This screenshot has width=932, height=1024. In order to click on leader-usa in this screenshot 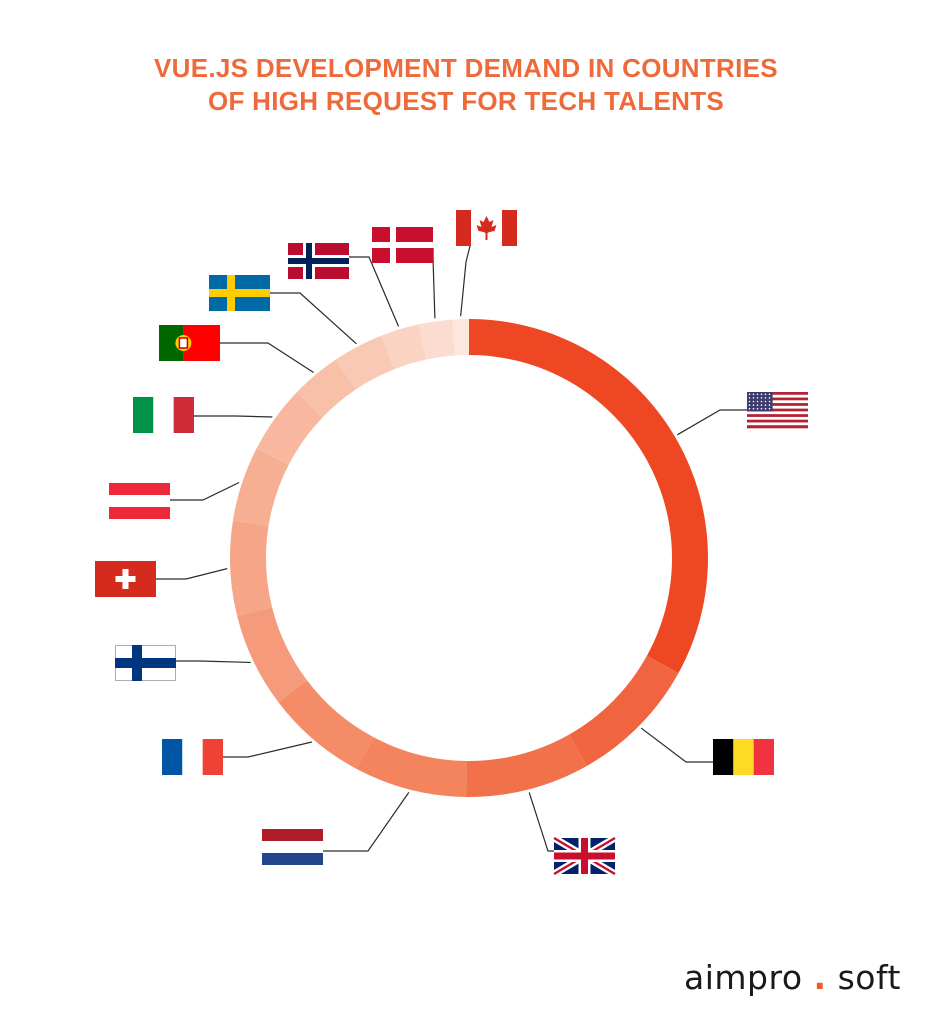, I will do `click(711, 422)`.